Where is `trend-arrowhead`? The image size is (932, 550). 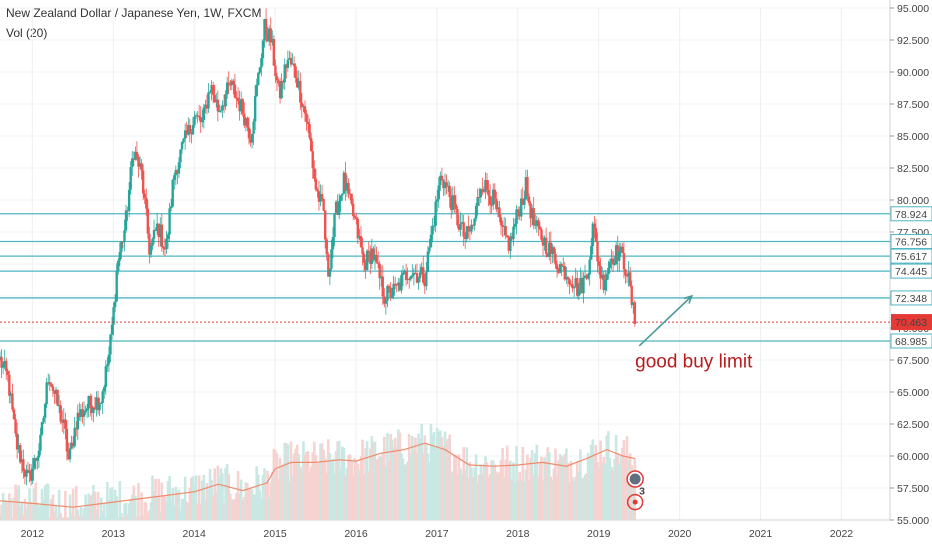 trend-arrowhead is located at coordinates (688, 299).